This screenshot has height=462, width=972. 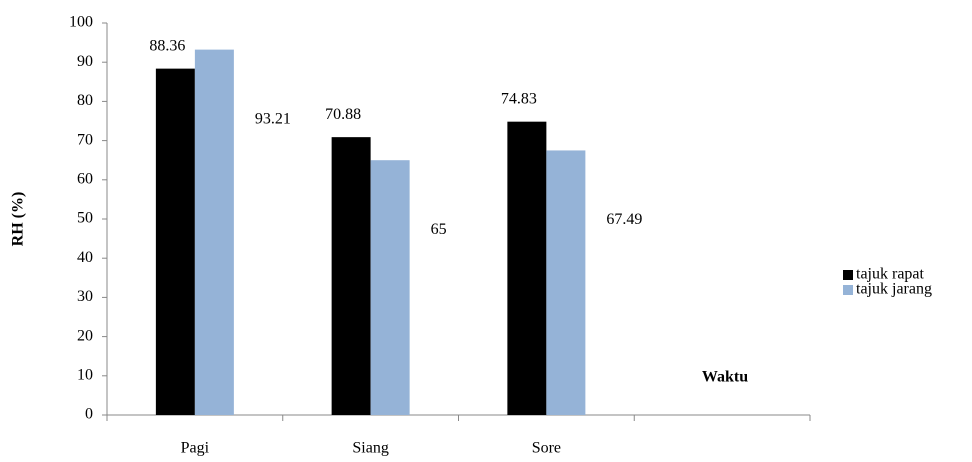 What do you see at coordinates (85, 100) in the screenshot?
I see `y-tick-label: 80` at bounding box center [85, 100].